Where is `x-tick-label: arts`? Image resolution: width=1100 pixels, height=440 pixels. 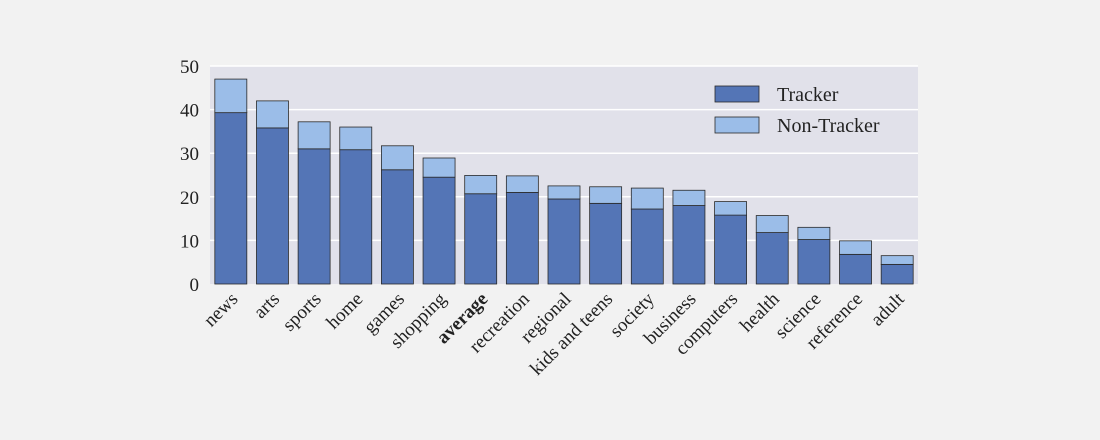 x-tick-label: arts is located at coordinates (267, 306).